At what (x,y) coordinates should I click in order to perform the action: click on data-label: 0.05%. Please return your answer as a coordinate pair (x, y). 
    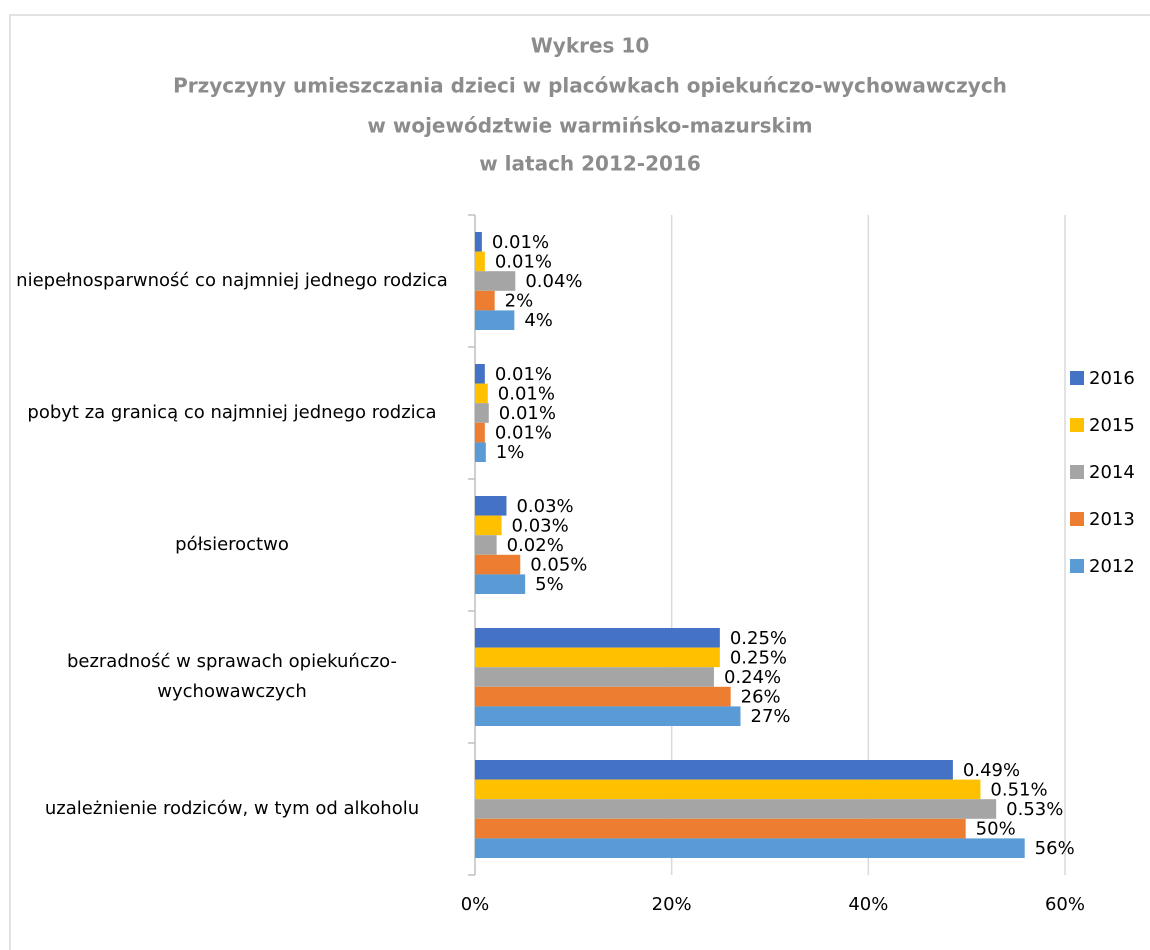
    Looking at the image, I should click on (558, 565).